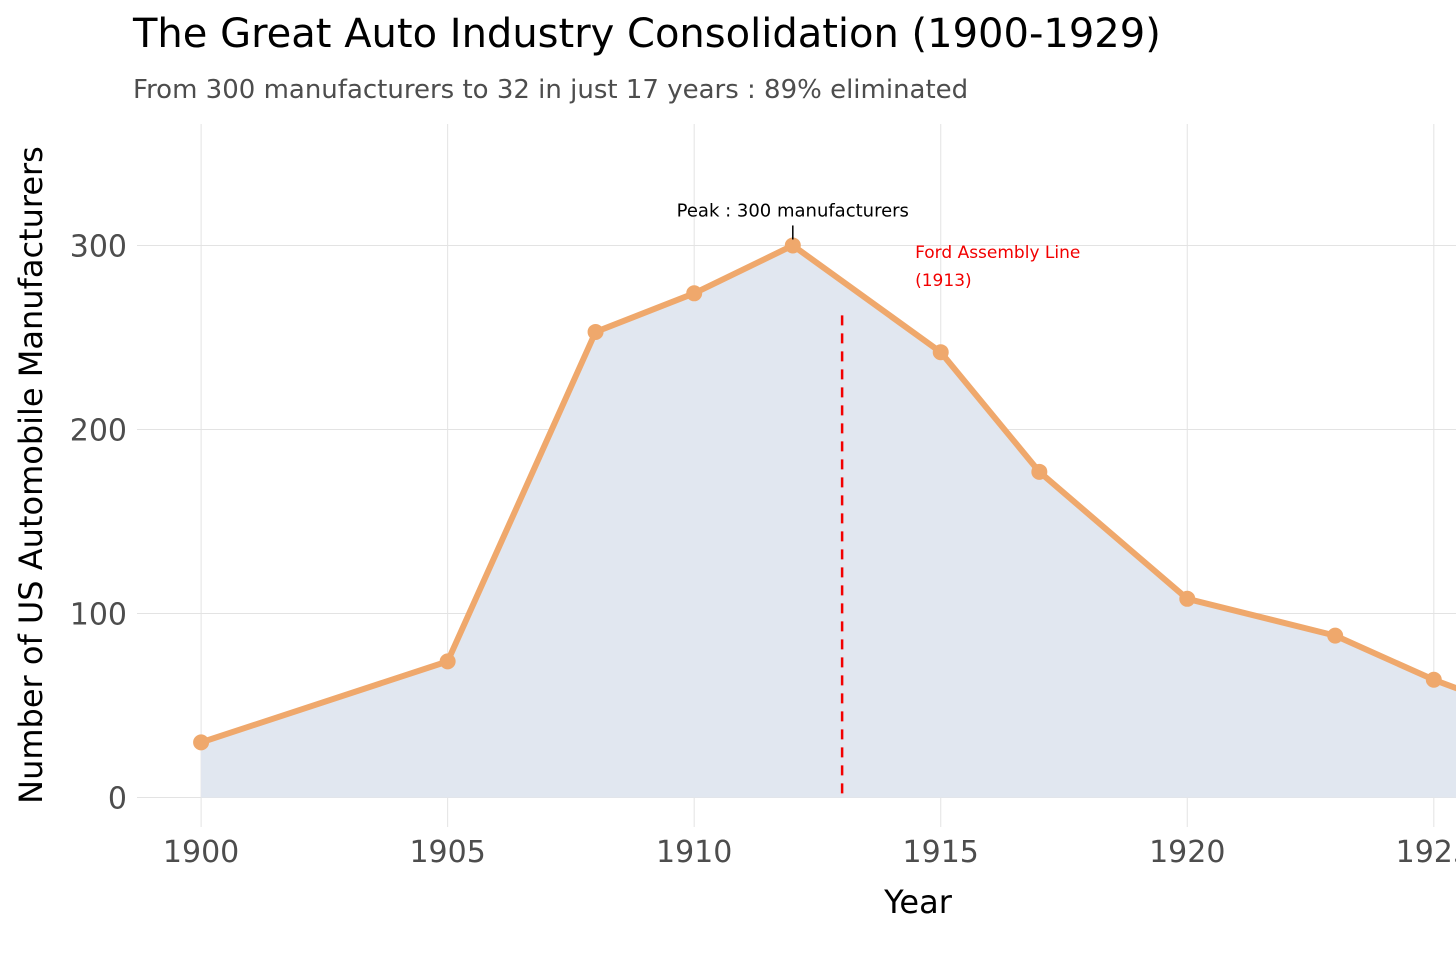 This screenshot has width=1456, height=969. Describe the element at coordinates (694, 852) in the screenshot. I see `x-tick-label: 1910` at that location.